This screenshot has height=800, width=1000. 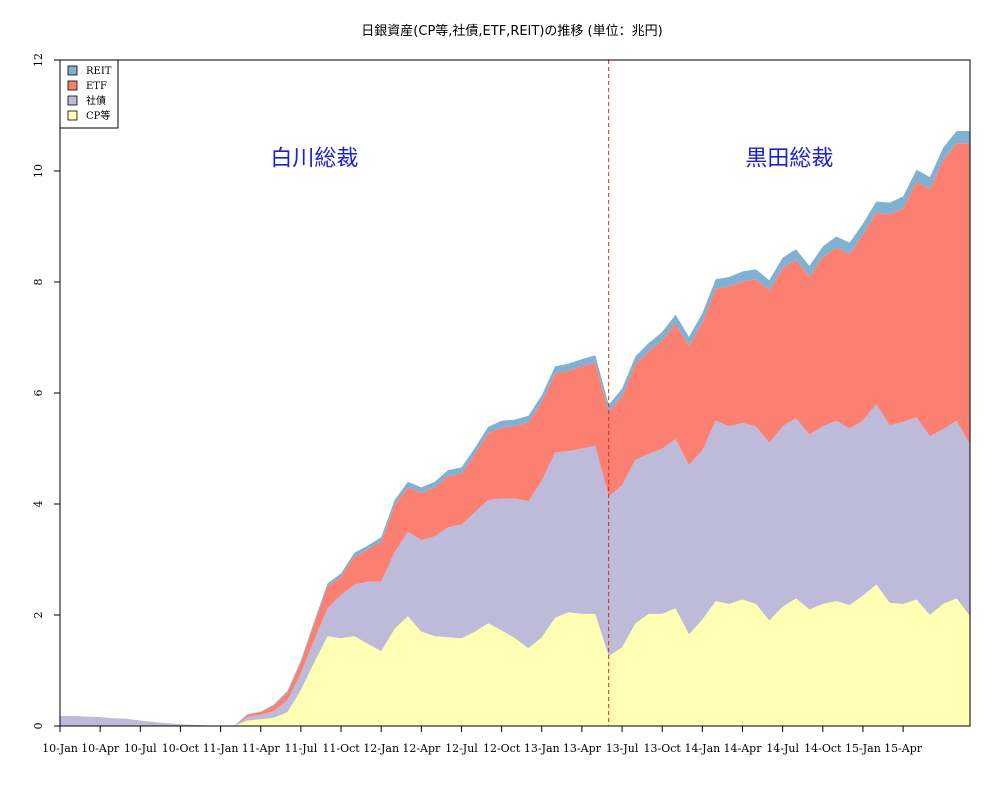 What do you see at coordinates (542, 748) in the screenshot?
I see `x-tick-label: 13-Jan` at bounding box center [542, 748].